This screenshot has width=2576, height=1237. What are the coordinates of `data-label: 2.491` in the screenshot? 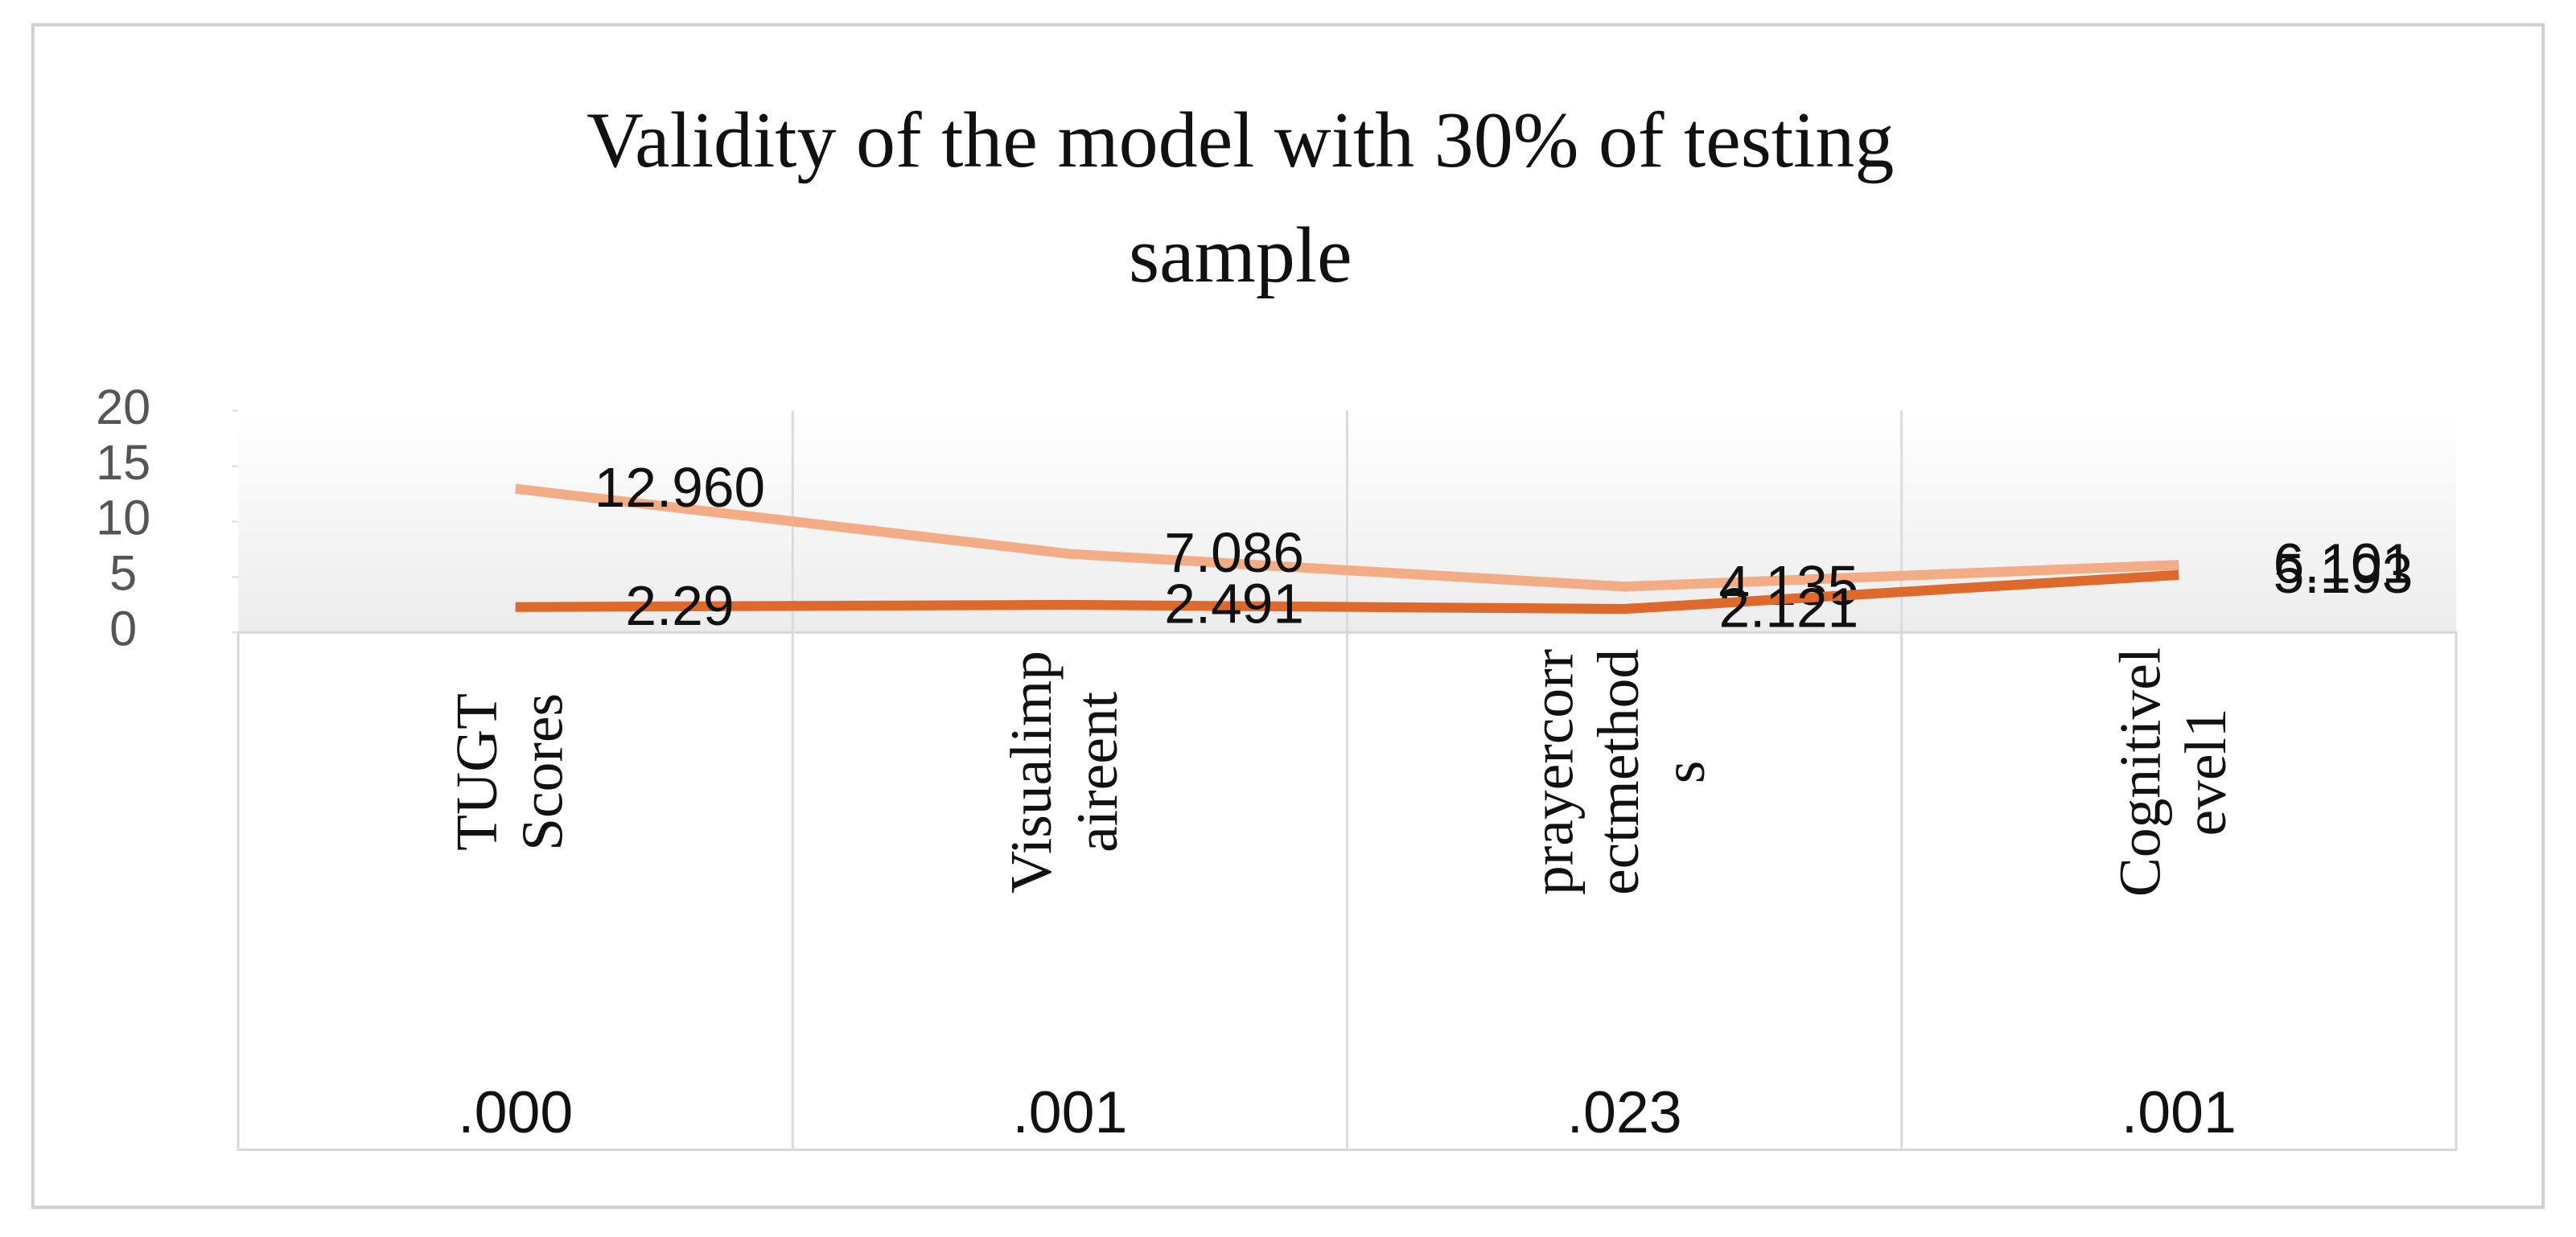 It's located at (1234, 603).